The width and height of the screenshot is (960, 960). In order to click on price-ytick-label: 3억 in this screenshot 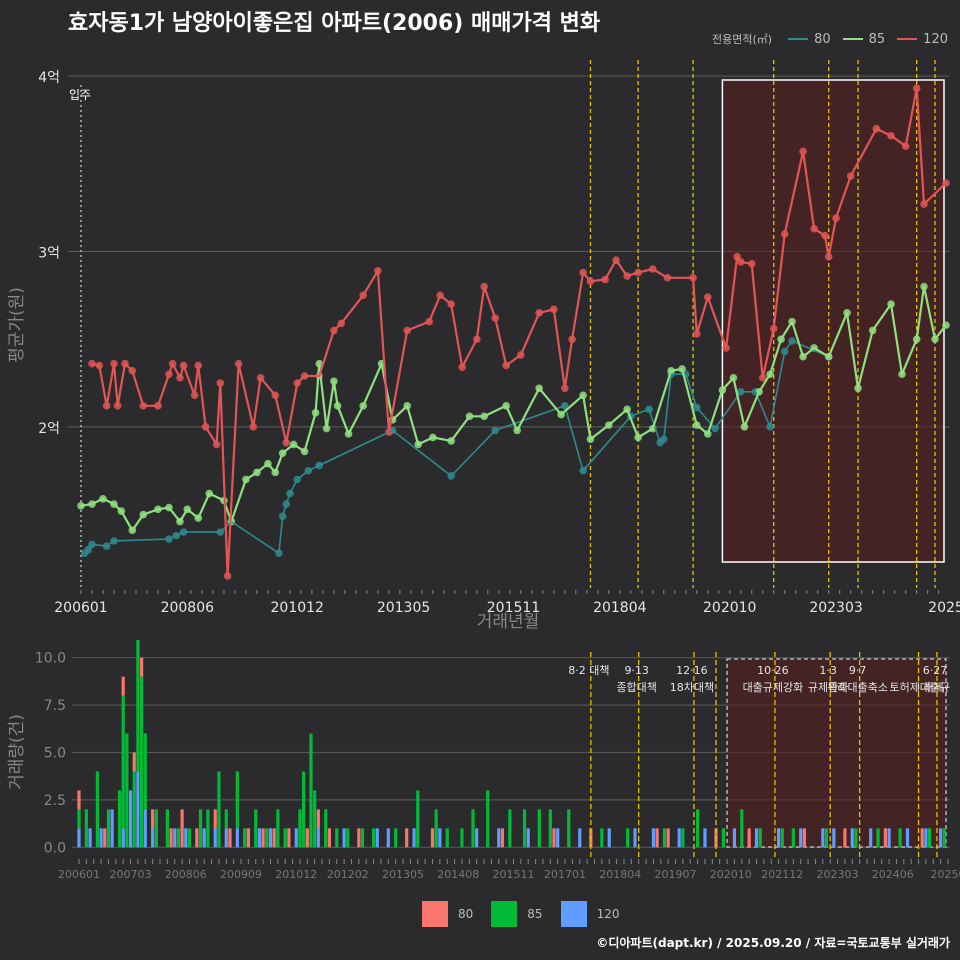, I will do `click(49, 253)`.